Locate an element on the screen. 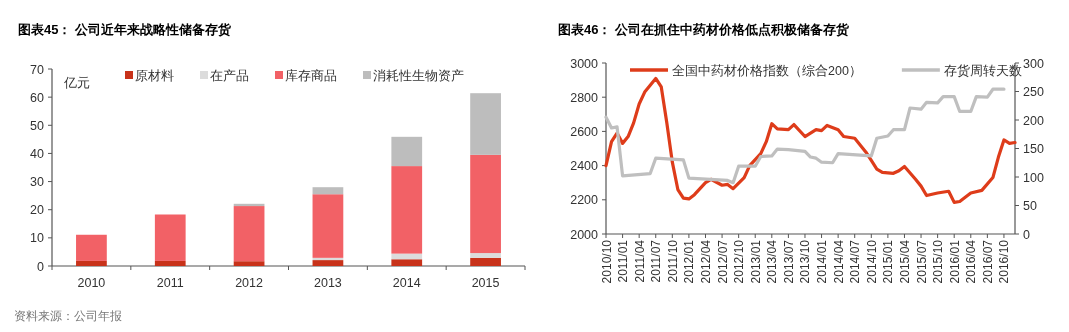 This screenshot has width=1069, height=332. x-tick-label: 2015/04 is located at coordinates (904, 261).